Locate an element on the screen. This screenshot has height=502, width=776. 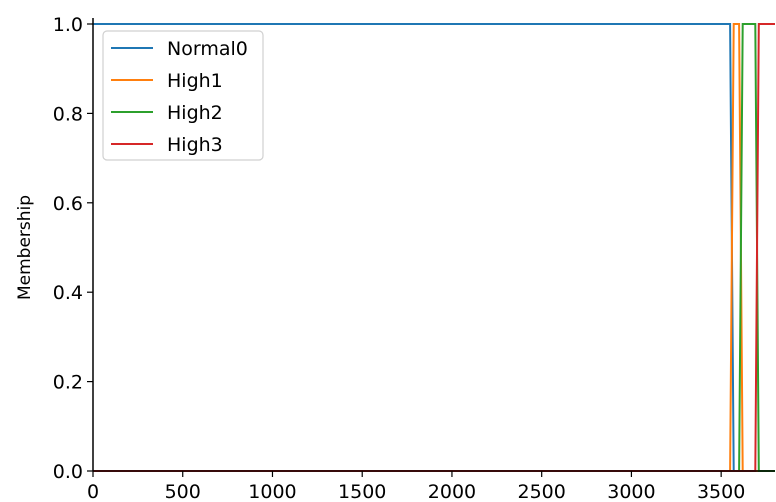
x-tick-label: 2500 is located at coordinates (542, 491).